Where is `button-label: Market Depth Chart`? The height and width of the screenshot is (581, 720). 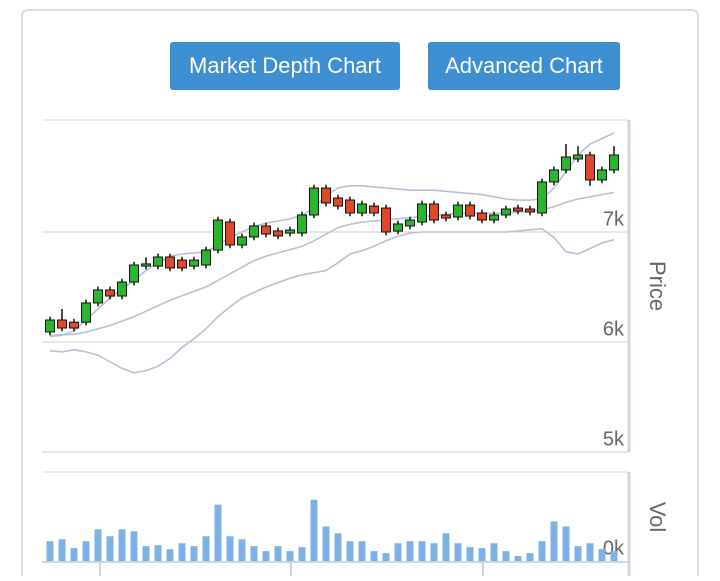
button-label: Market Depth Chart is located at coordinates (285, 65).